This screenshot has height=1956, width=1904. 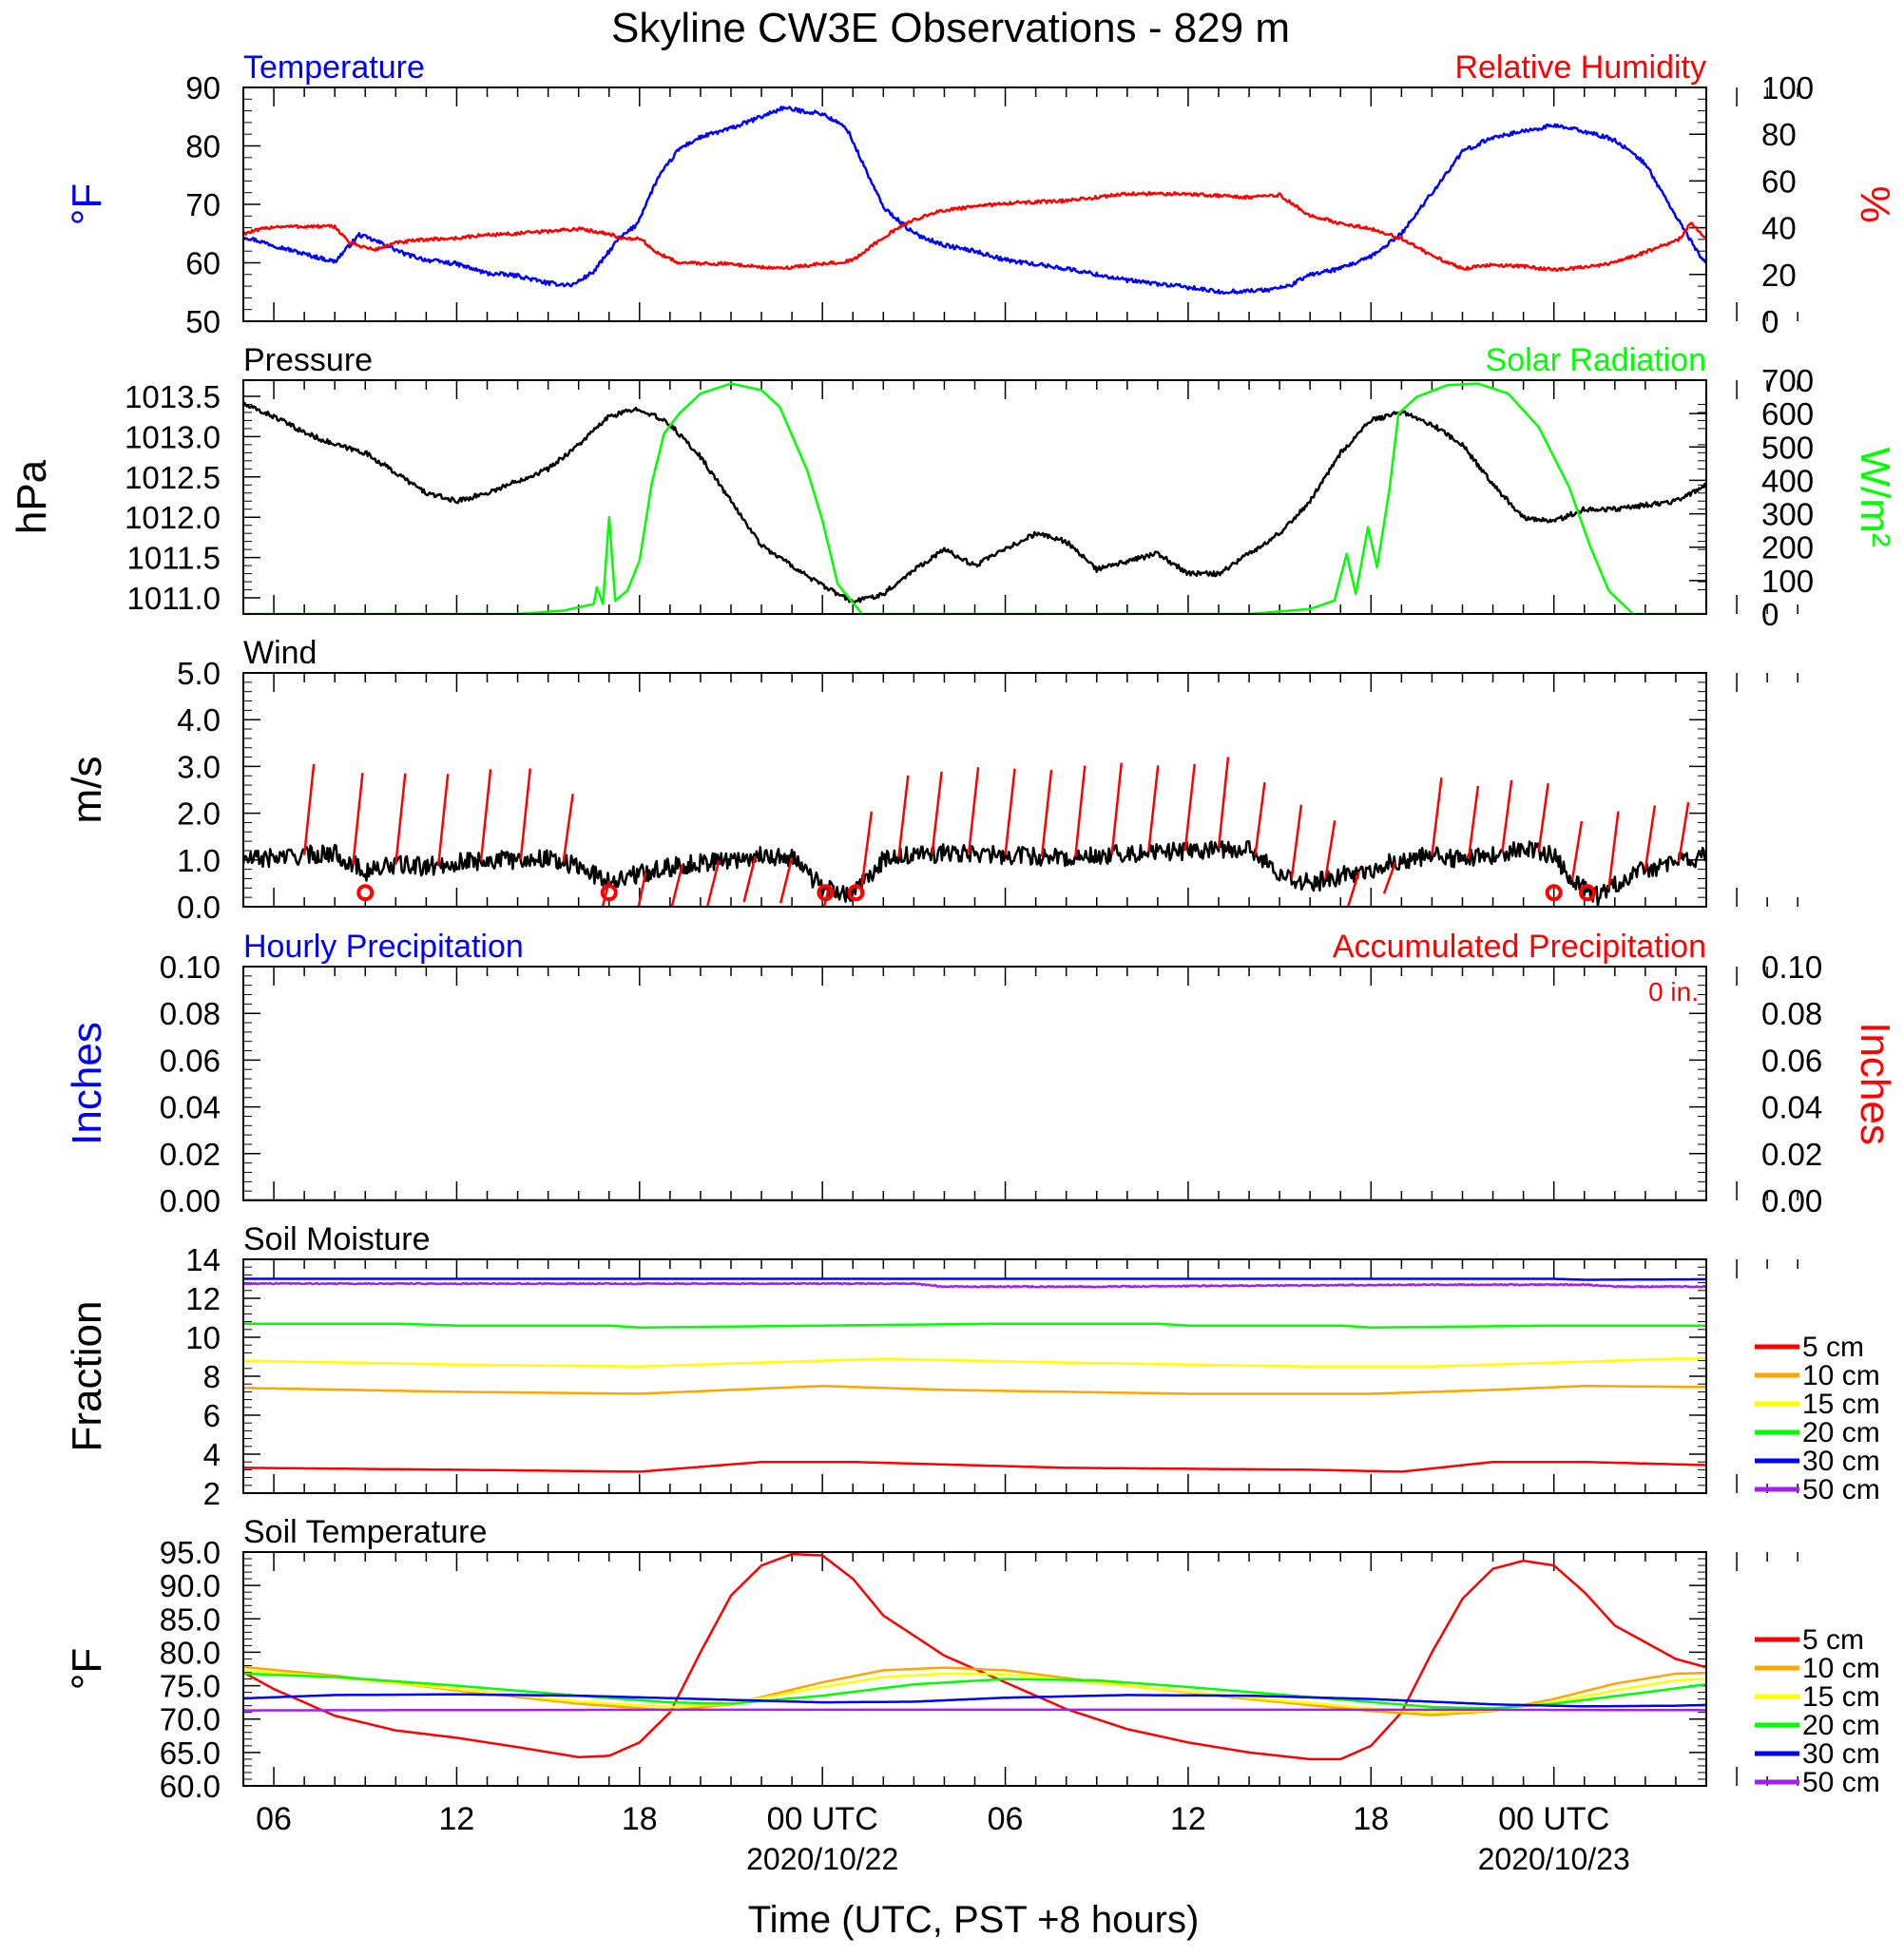 I want to click on x-tick-label: 00 UTC, so click(x=1554, y=1819).